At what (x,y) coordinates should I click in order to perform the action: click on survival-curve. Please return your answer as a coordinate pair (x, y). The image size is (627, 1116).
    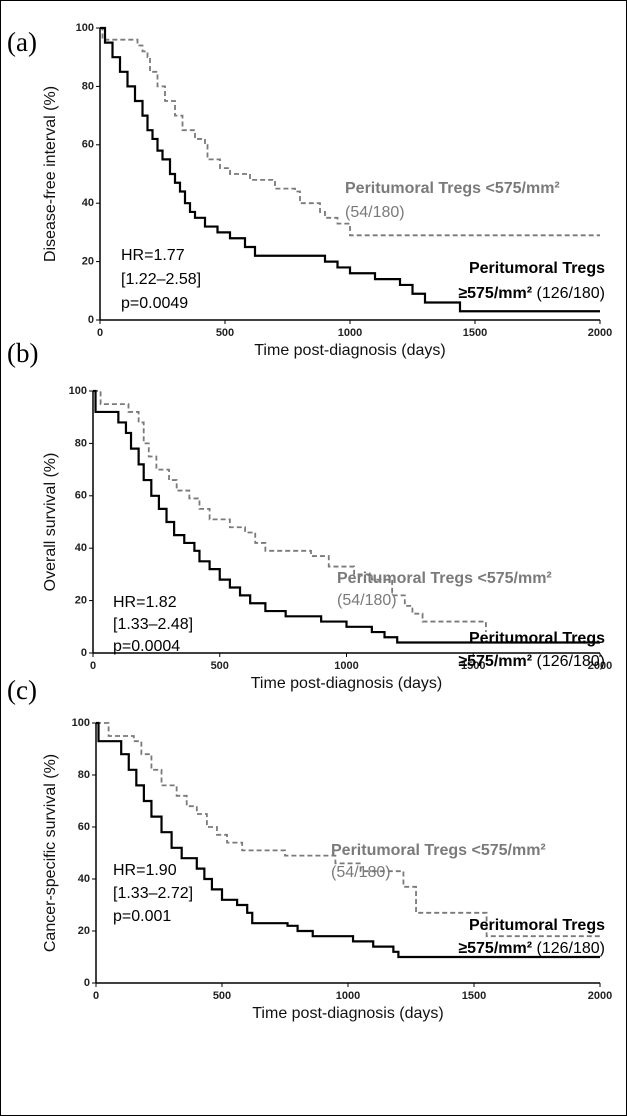
    Looking at the image, I should click on (290, 511).